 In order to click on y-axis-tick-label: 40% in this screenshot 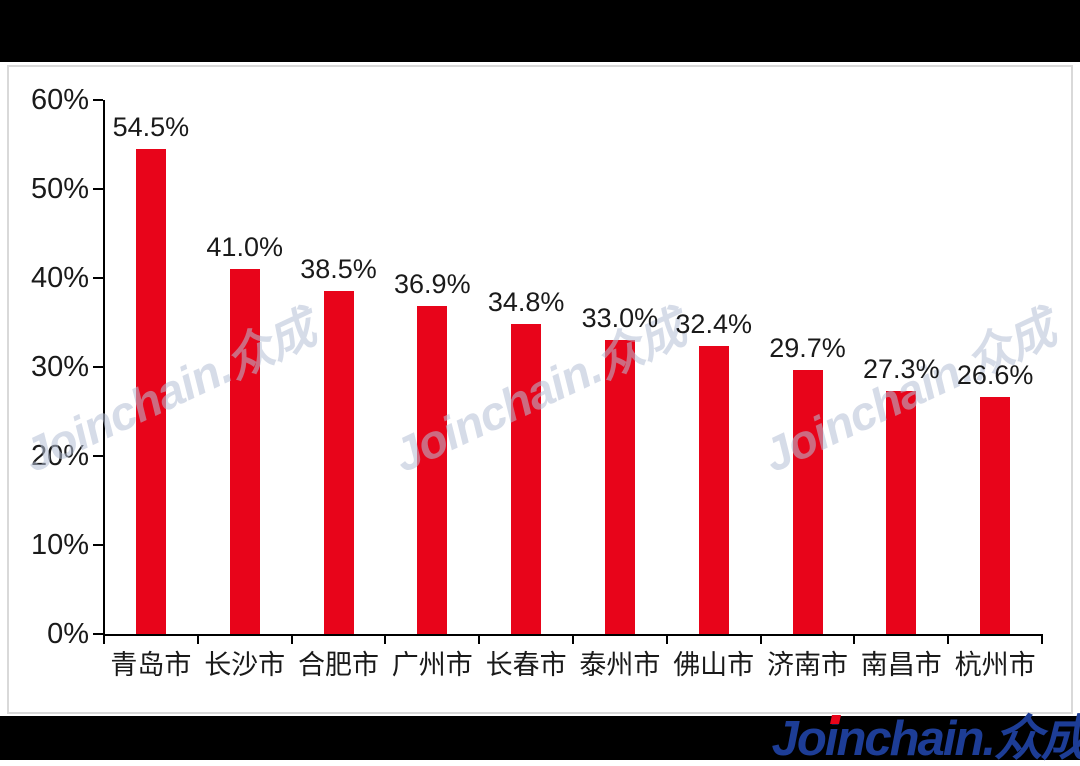, I will do `click(59, 278)`.